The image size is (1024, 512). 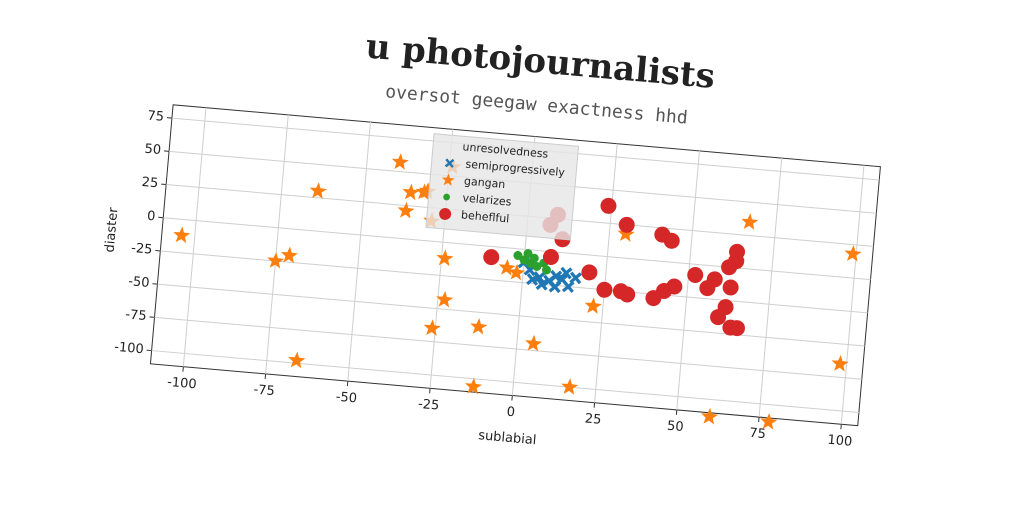 What do you see at coordinates (346, 398) in the screenshot?
I see `x-tick-label: -50` at bounding box center [346, 398].